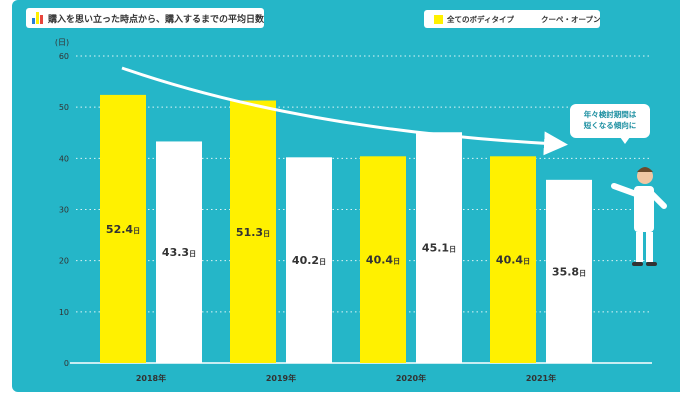 The height and width of the screenshot is (400, 680). I want to click on annotation-line-1: 年々検討期間は, so click(610, 114).